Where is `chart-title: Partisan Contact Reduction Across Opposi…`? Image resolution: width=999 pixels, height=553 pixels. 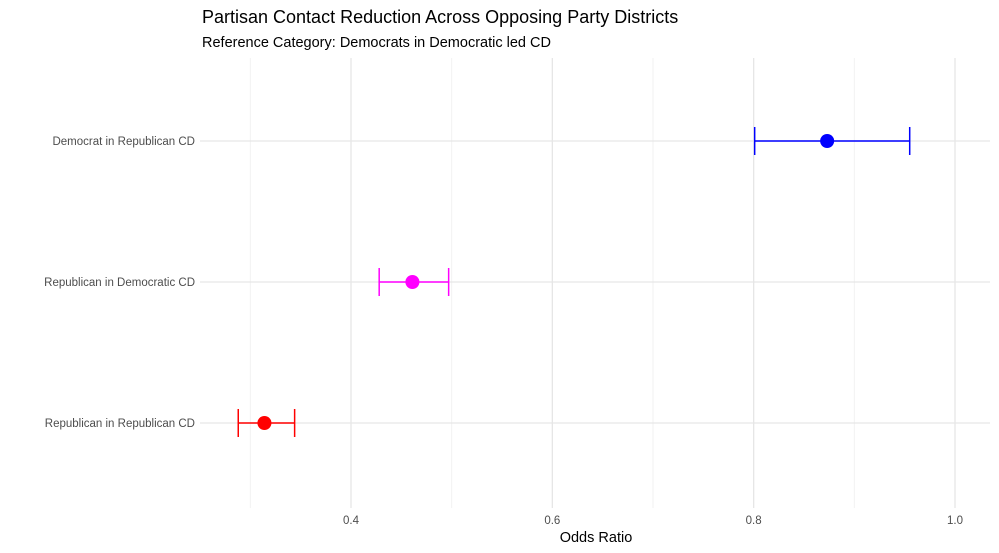
chart-title: Partisan Contact Reduction Across Opposi… is located at coordinates (440, 17).